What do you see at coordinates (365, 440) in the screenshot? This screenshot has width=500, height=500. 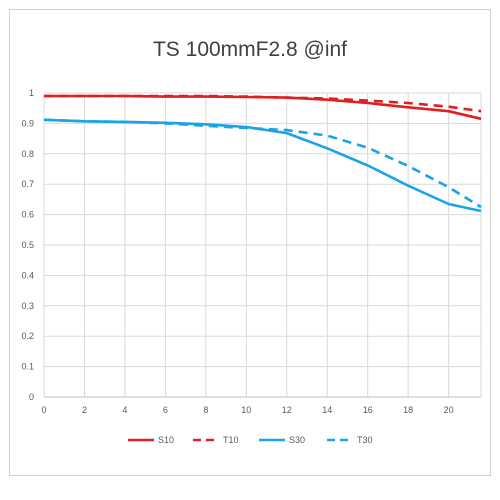 I see `legend-label-t30: T30` at bounding box center [365, 440].